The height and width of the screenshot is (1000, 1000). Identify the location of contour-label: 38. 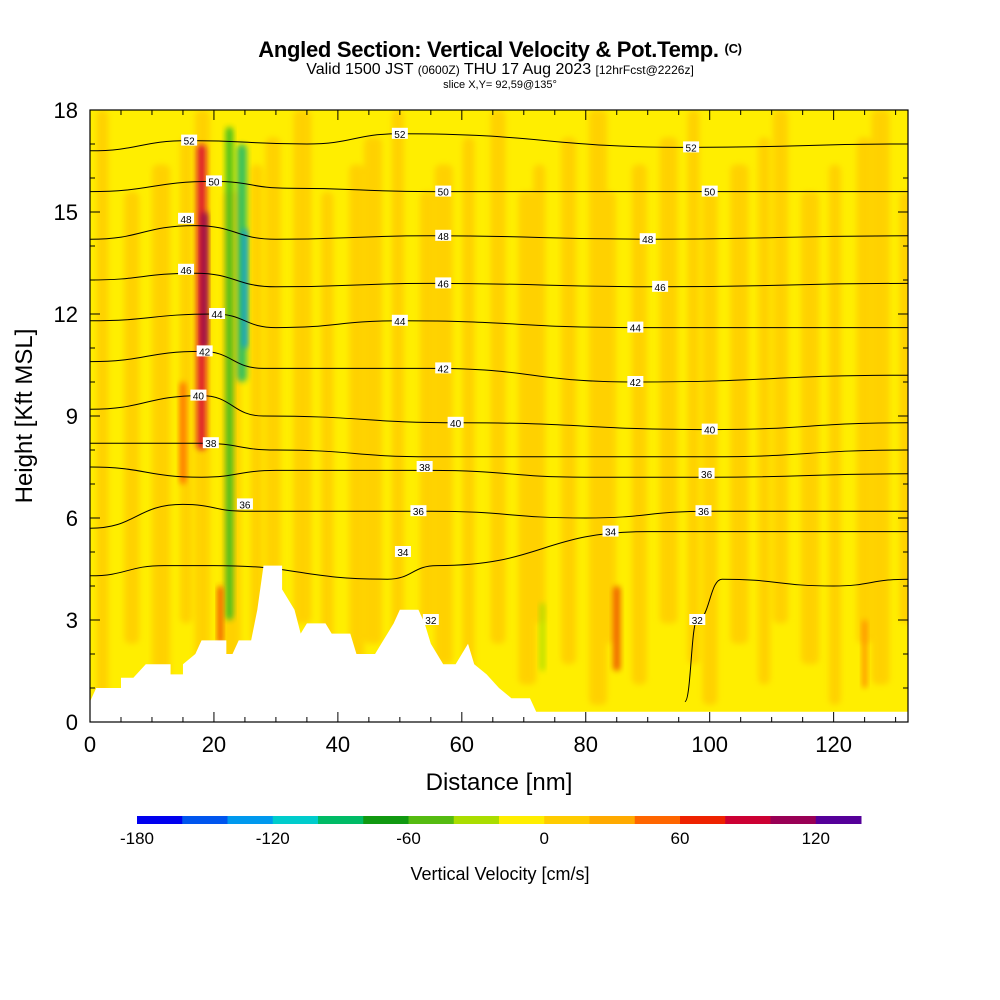
(210, 443).